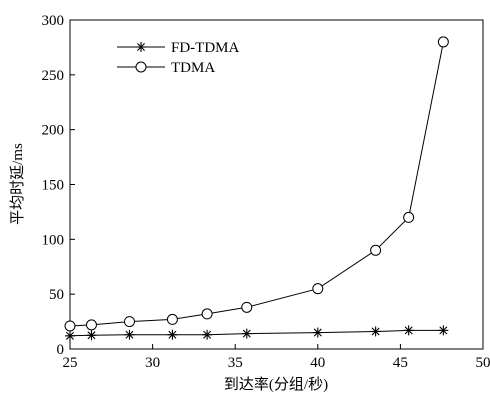  Describe the element at coordinates (317, 363) in the screenshot. I see `x-tick-label: 40` at that location.